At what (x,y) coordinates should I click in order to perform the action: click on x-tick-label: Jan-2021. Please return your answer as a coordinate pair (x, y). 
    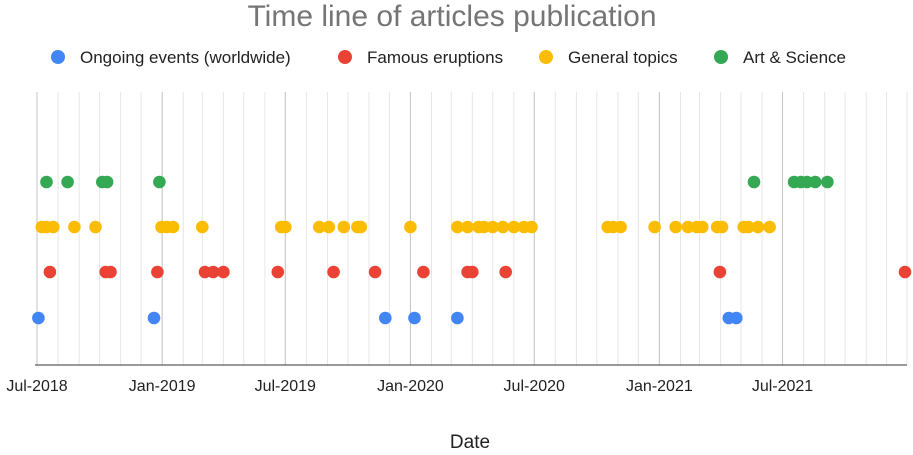
    Looking at the image, I should click on (659, 386).